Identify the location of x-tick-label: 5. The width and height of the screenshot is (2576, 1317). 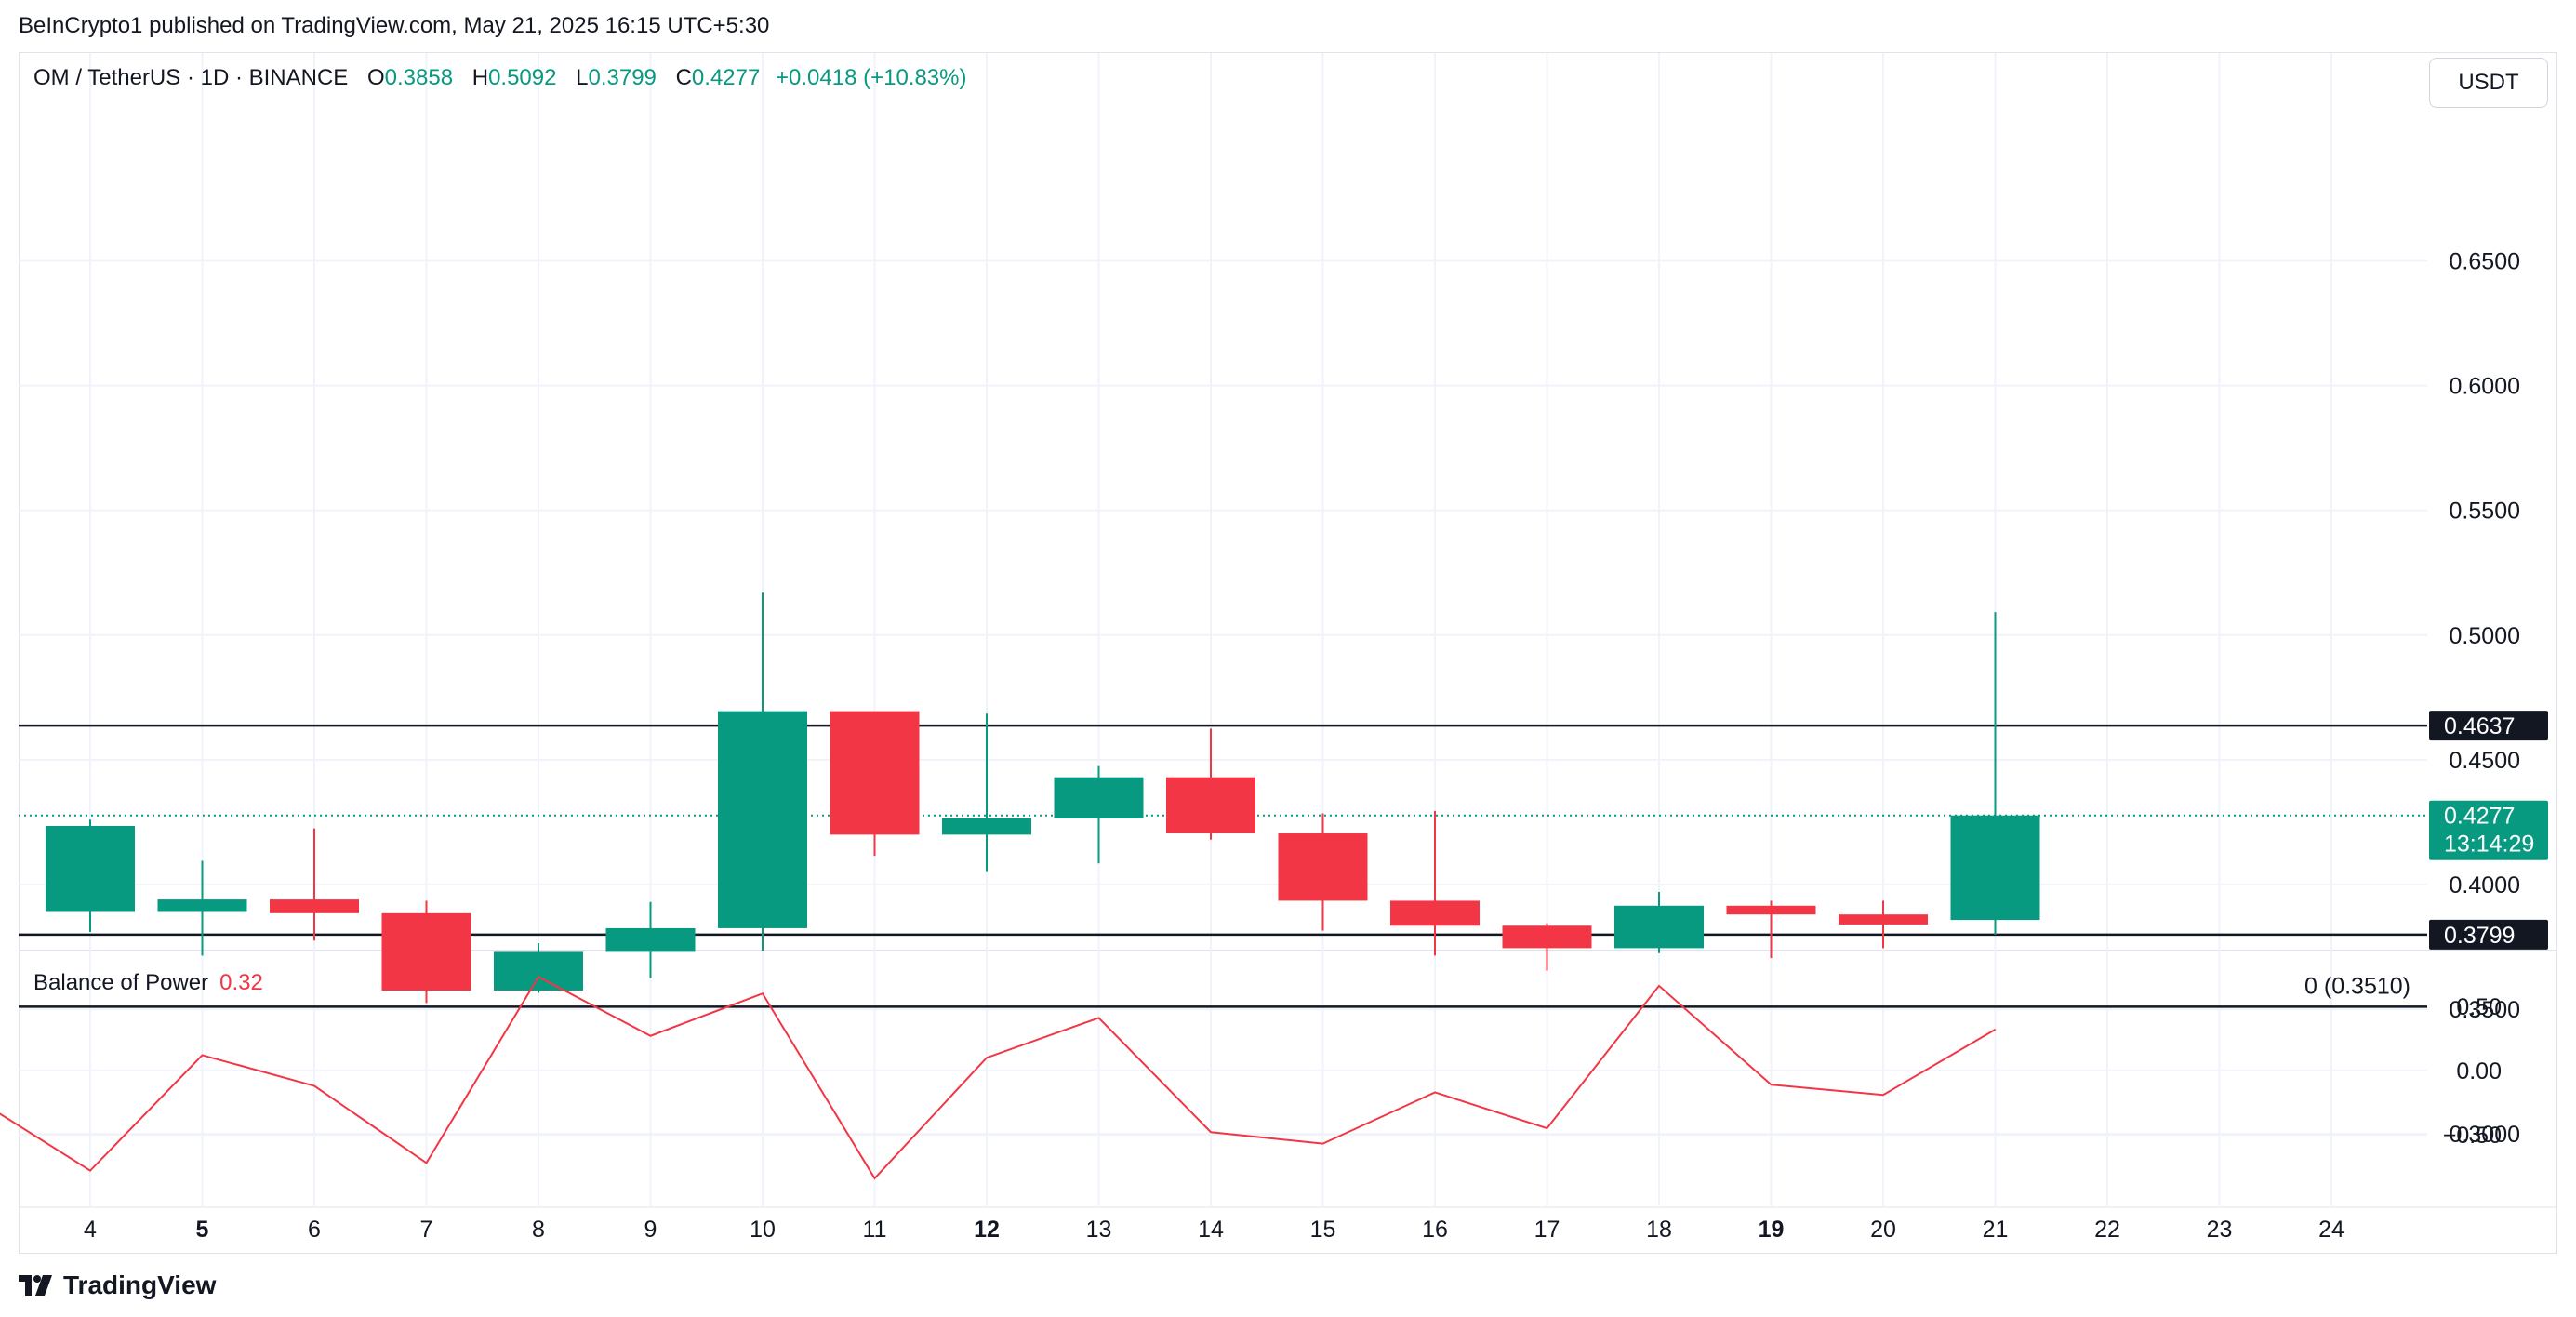
(202, 1230).